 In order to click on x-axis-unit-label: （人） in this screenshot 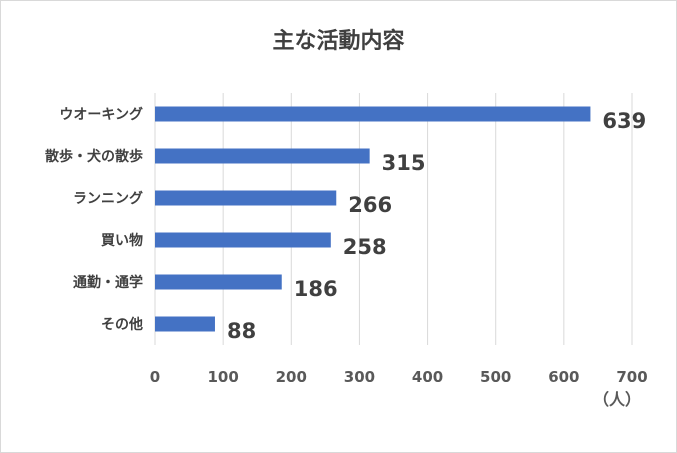, I will do `click(617, 399)`.